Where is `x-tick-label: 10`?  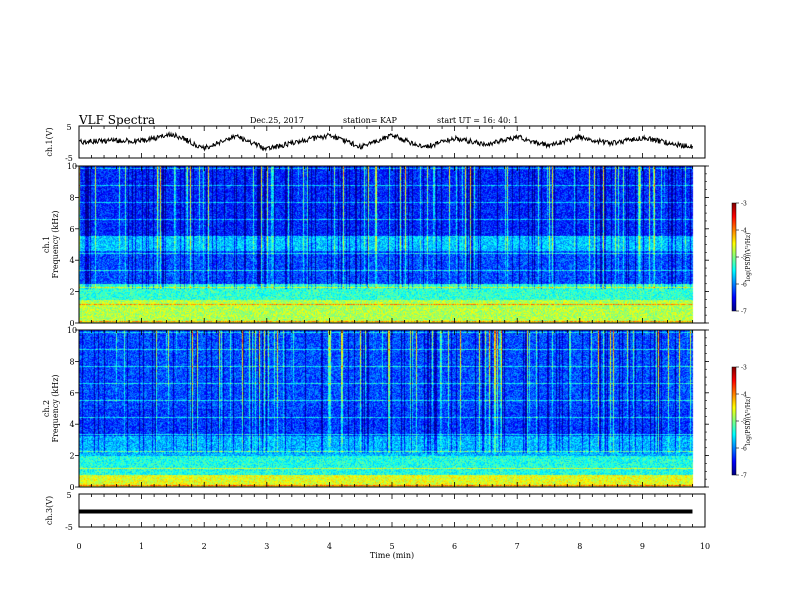 x-tick-label: 10 is located at coordinates (705, 546).